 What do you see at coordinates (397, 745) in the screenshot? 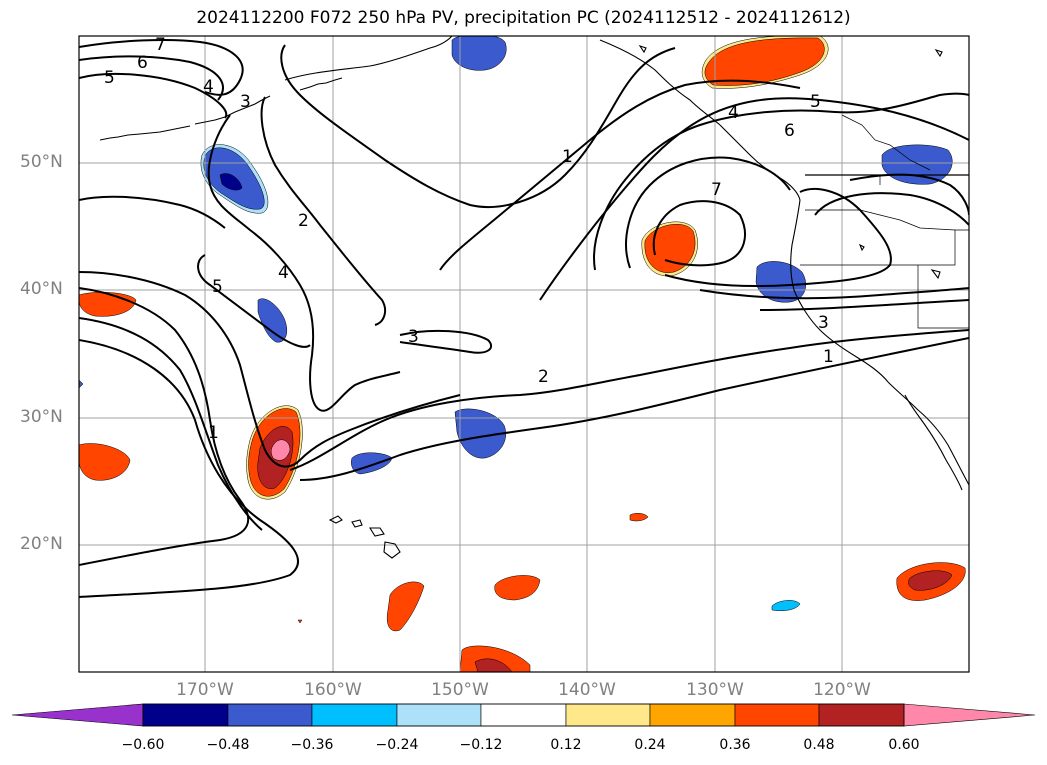
I see `colorbar-tick-label: −0.24` at bounding box center [397, 745].